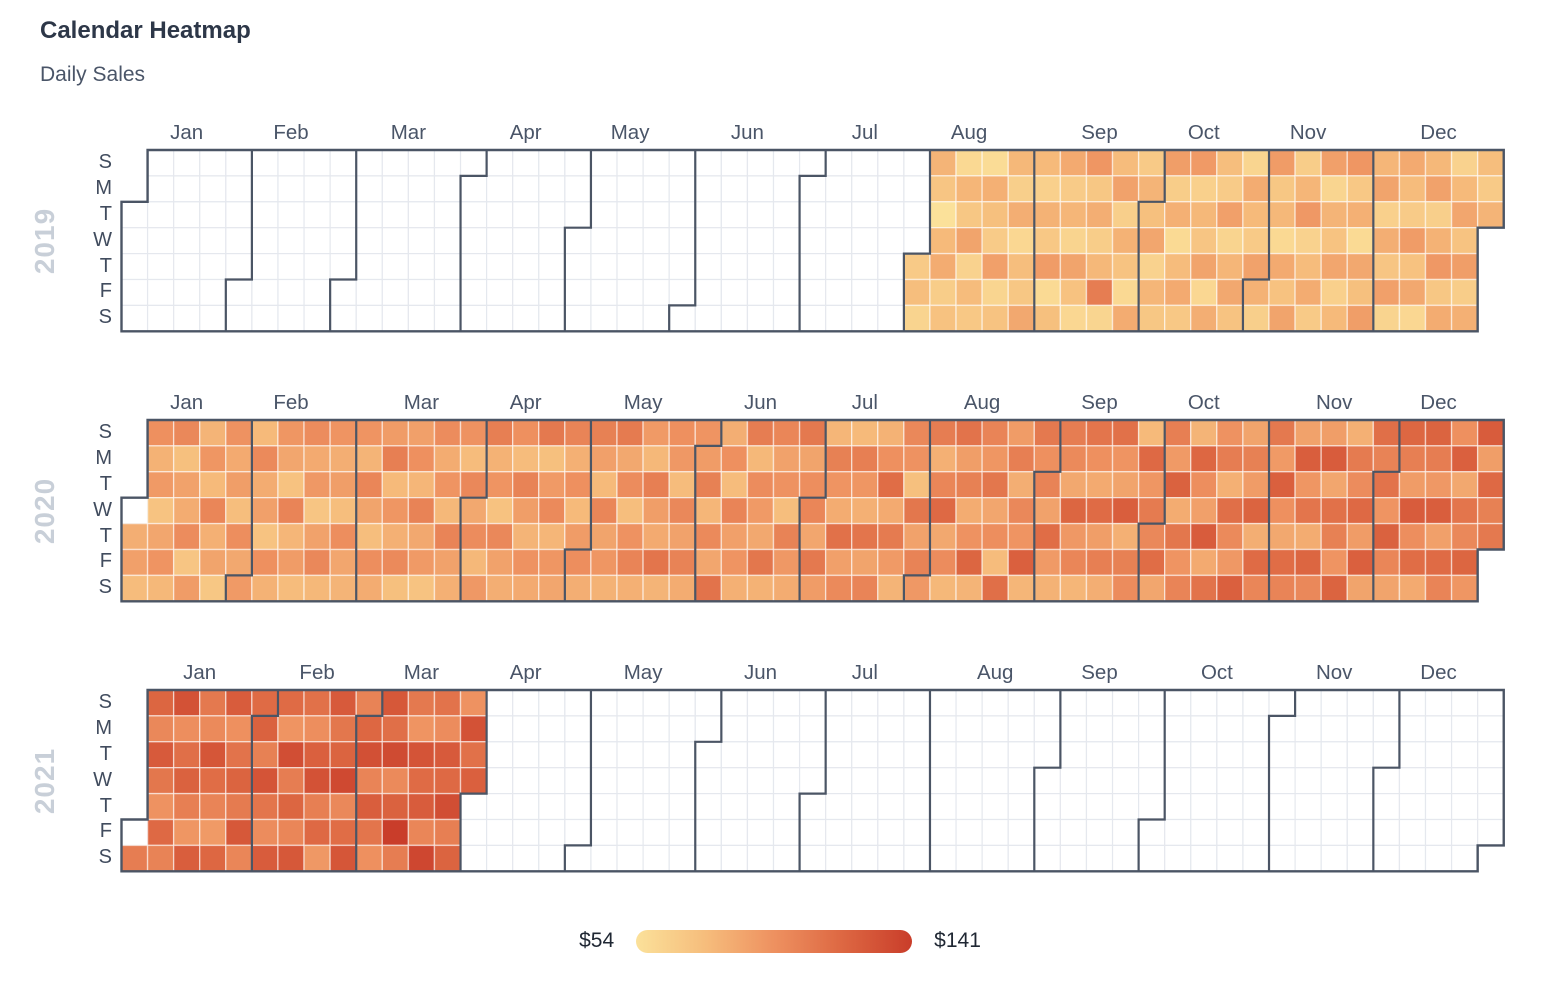 This screenshot has width=1560, height=984. I want to click on day-label: M, so click(103, 727).